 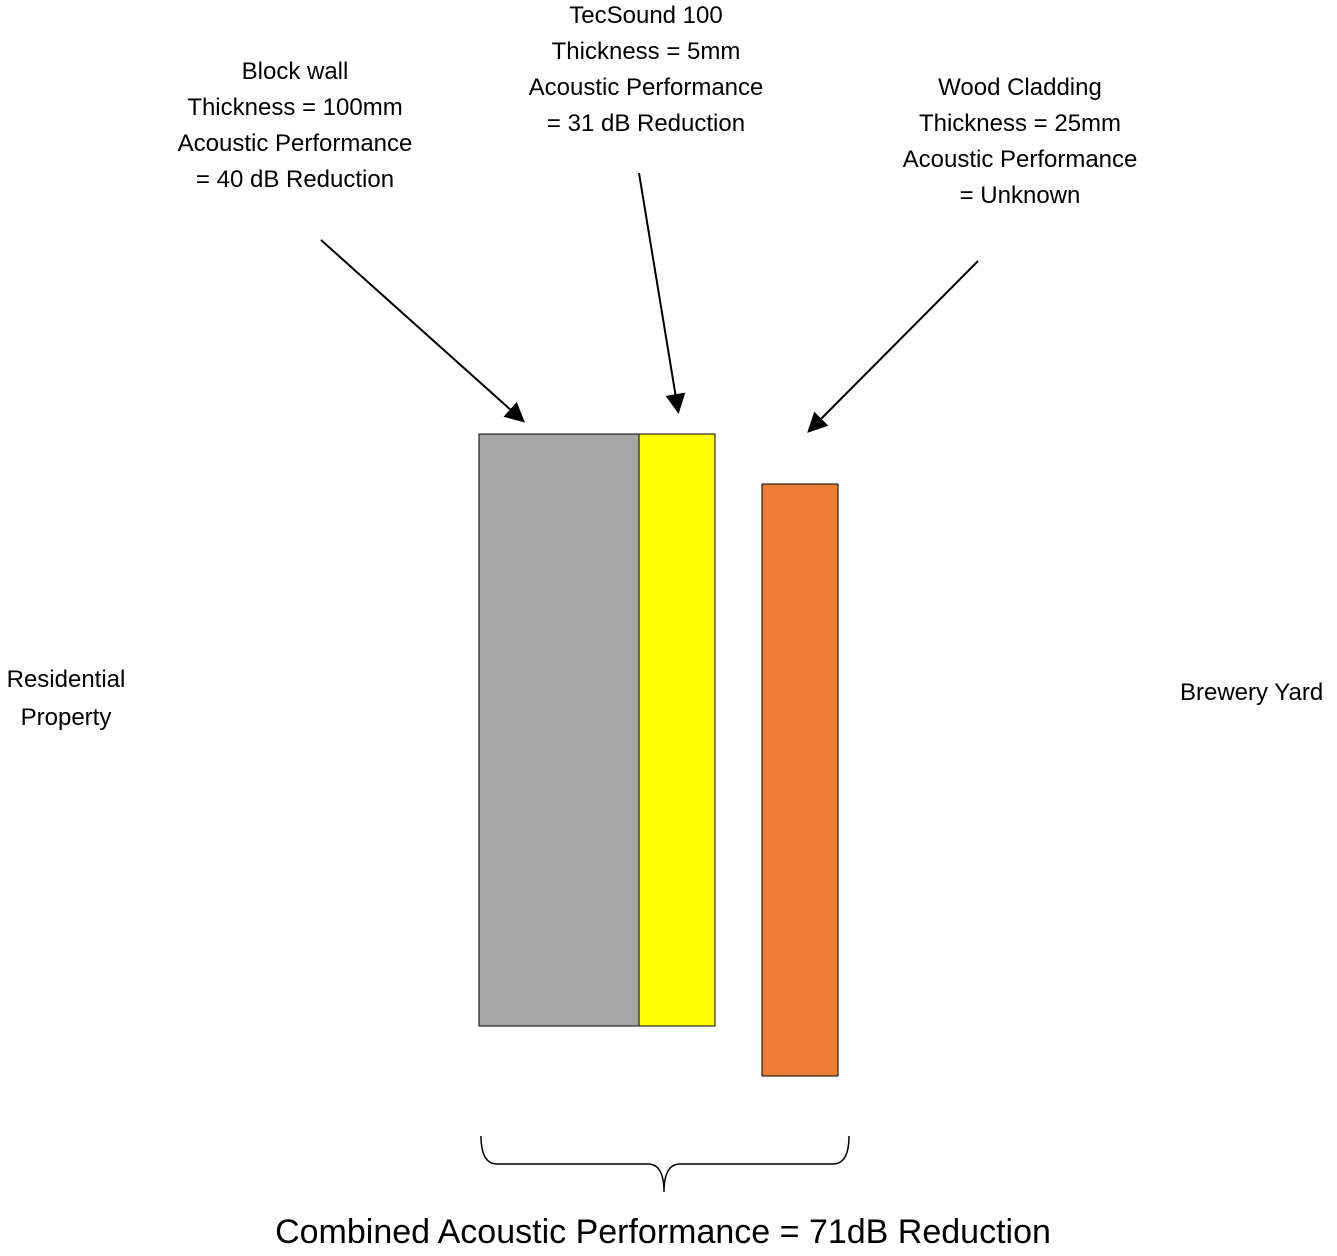 What do you see at coordinates (1020, 195) in the screenshot?
I see `wood-cladding-perf-value: = Unknown` at bounding box center [1020, 195].